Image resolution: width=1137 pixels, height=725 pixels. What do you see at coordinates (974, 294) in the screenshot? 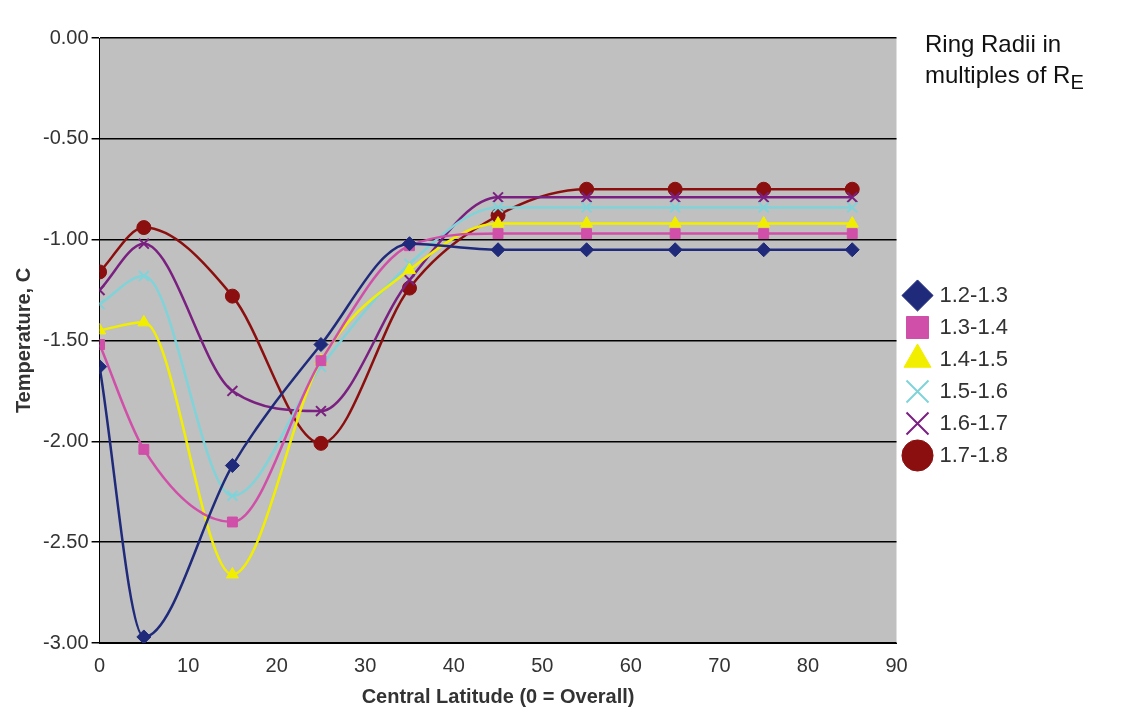
I see `legend-label: 1.2-1.3` at bounding box center [974, 294].